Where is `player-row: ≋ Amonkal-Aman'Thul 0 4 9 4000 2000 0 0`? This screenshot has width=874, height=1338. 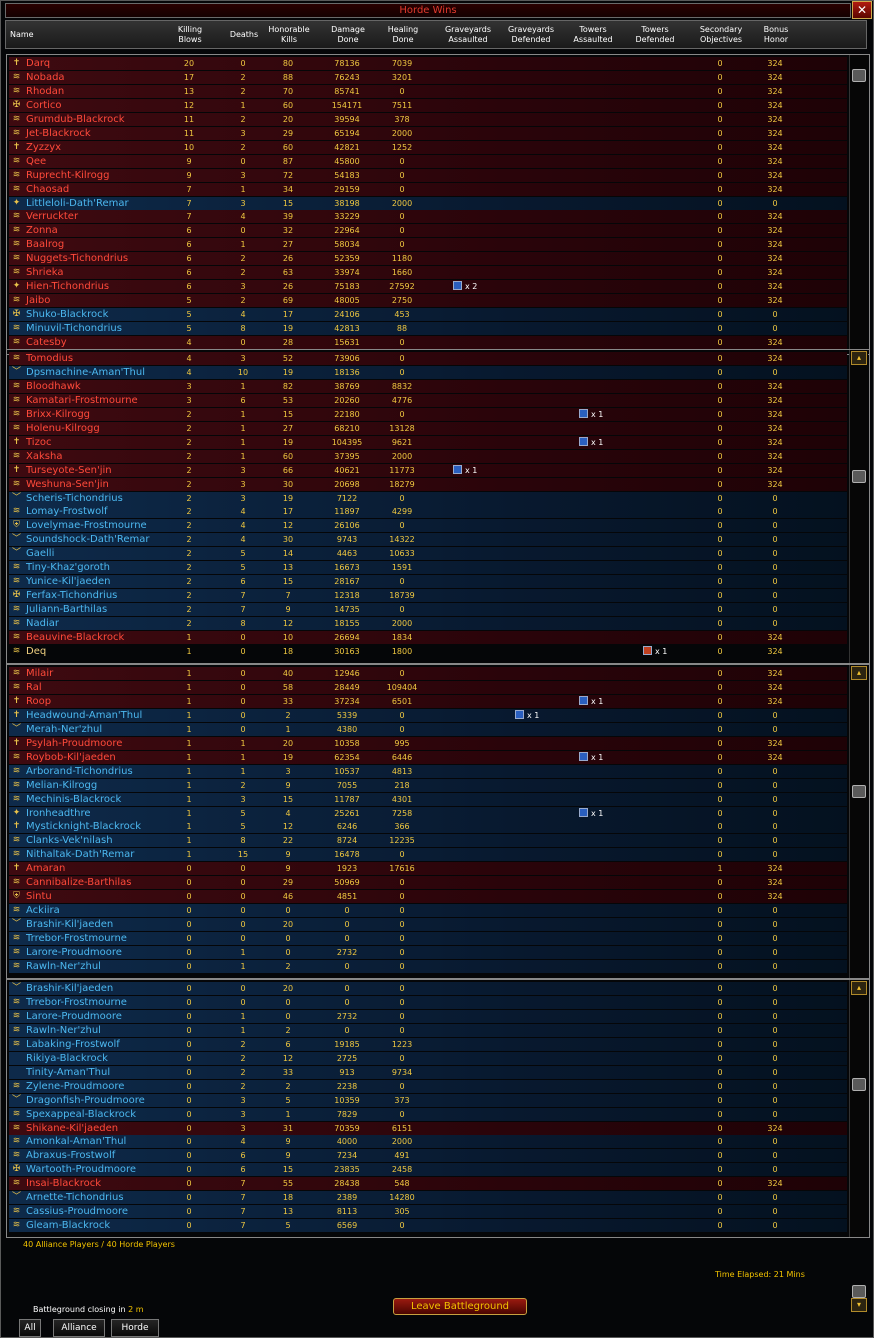 player-row: ≋ Amonkal-Aman'Thul 0 4 9 4000 2000 0 0 is located at coordinates (428, 1142).